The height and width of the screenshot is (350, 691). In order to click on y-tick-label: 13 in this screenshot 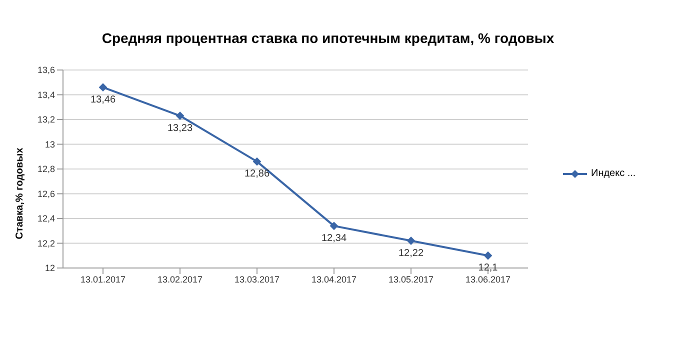, I will do `click(49, 144)`.